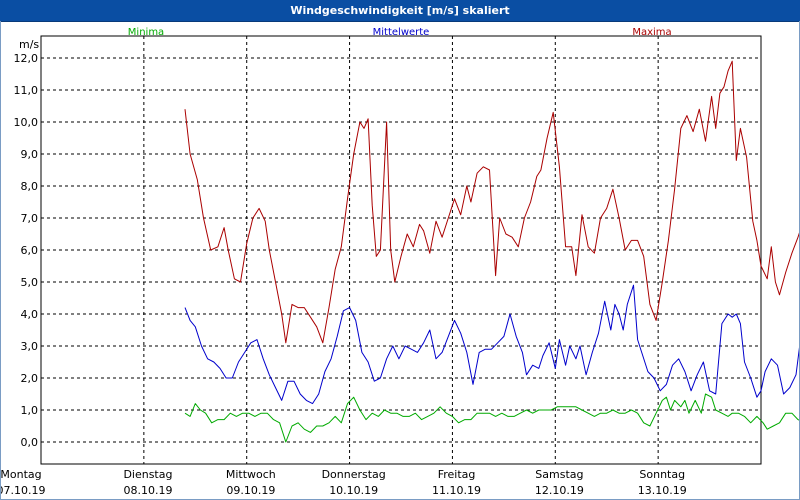 This screenshot has height=500, width=800. What do you see at coordinates (251, 474) in the screenshot?
I see `x-day-name: Mittwoch` at bounding box center [251, 474].